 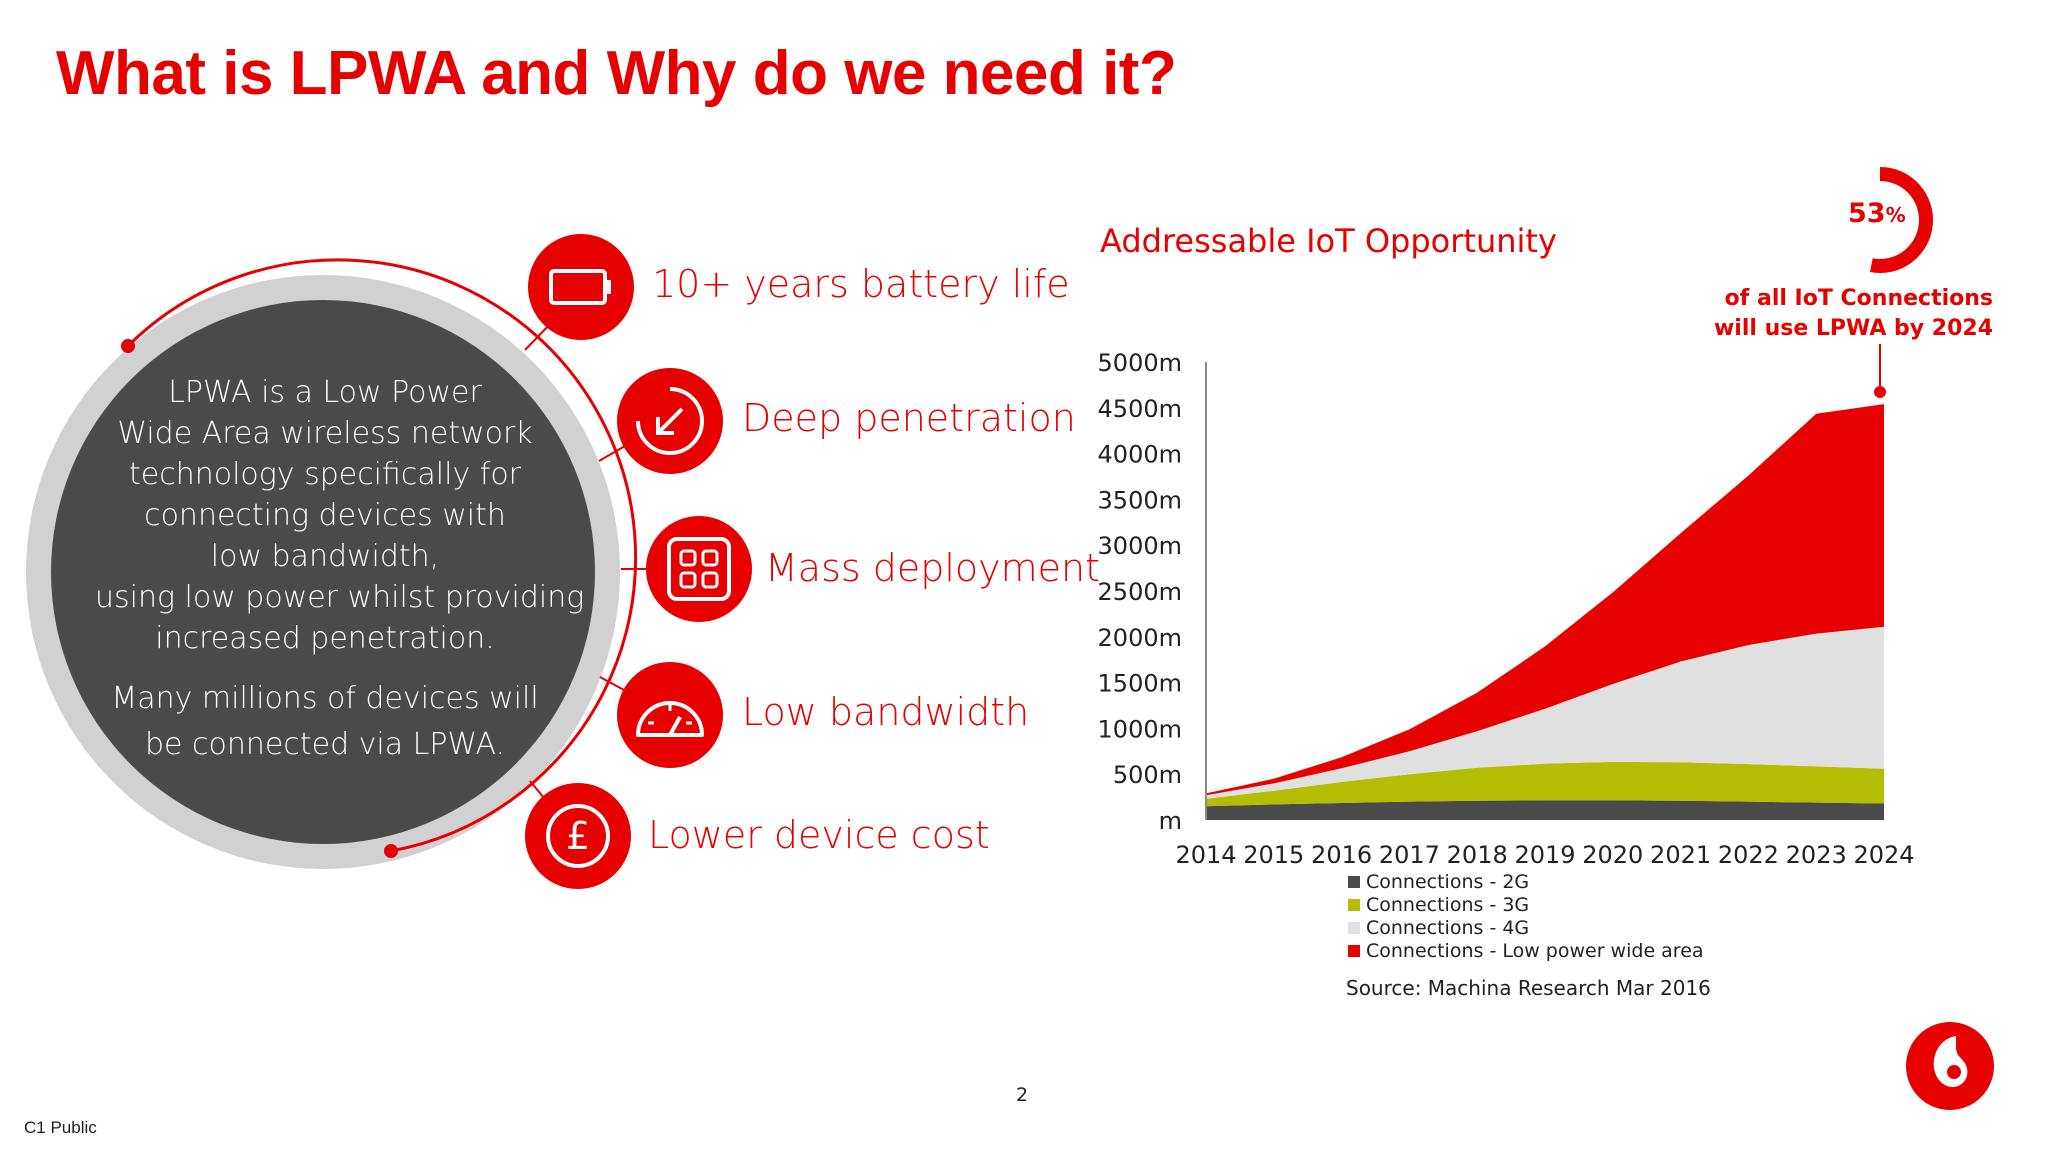 I want to click on callout-percent-sign: %, so click(x=1895, y=215).